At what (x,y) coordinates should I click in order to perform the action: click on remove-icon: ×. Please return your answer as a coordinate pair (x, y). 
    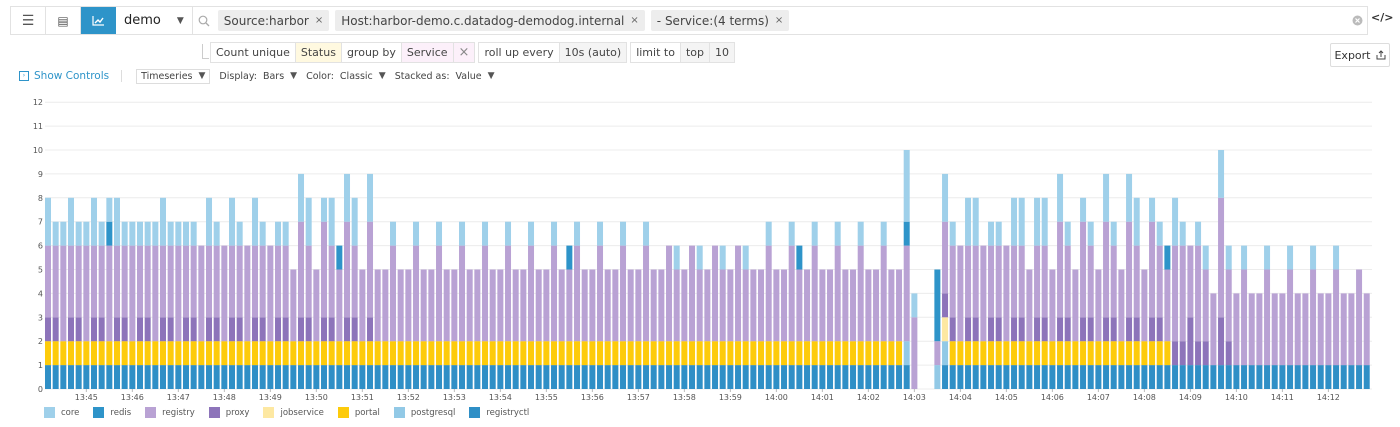
    Looking at the image, I should click on (779, 20).